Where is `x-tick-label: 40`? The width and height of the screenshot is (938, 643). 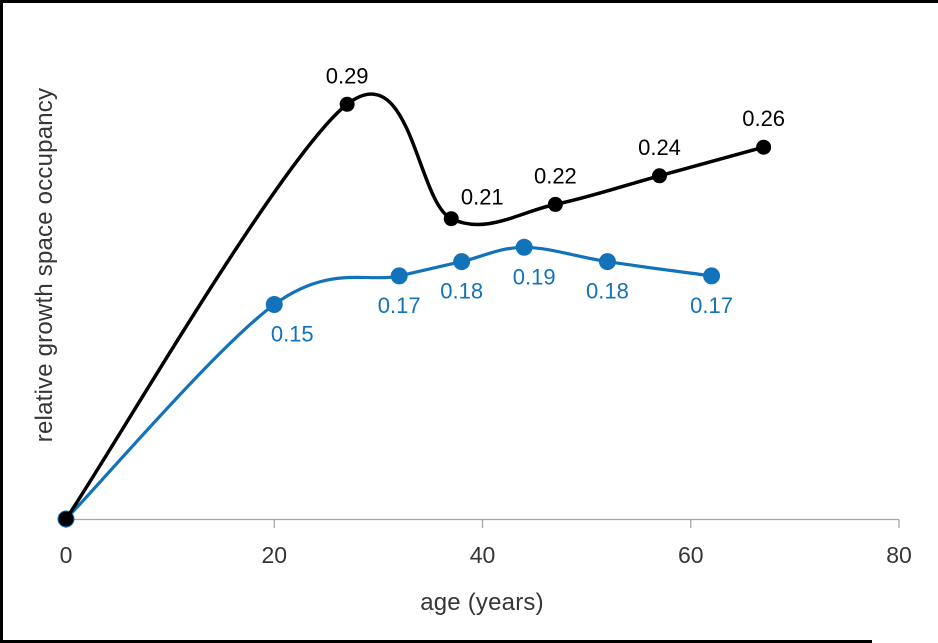
x-tick-label: 40 is located at coordinates (483, 555).